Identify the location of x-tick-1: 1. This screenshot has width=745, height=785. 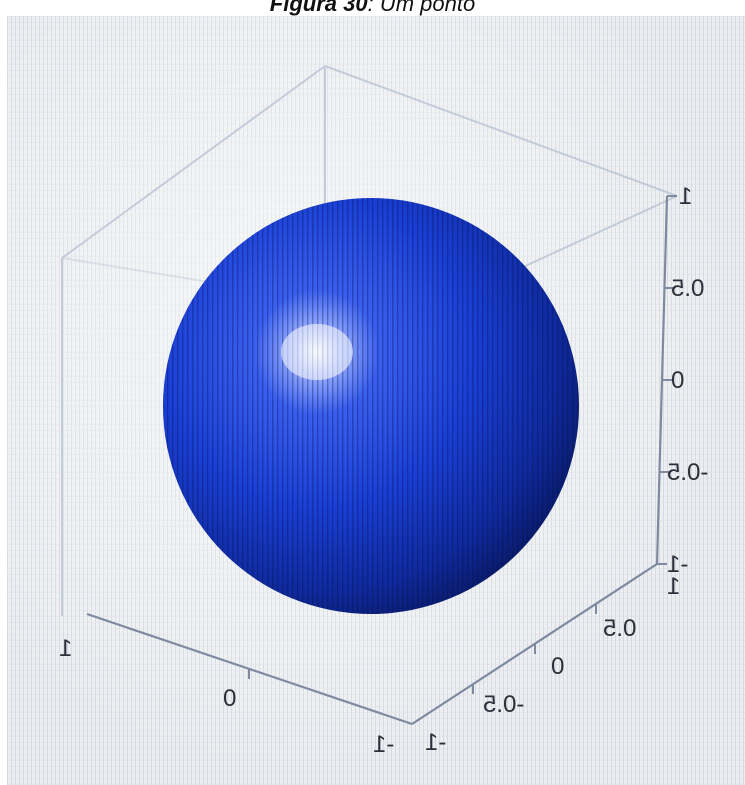
(65, 648).